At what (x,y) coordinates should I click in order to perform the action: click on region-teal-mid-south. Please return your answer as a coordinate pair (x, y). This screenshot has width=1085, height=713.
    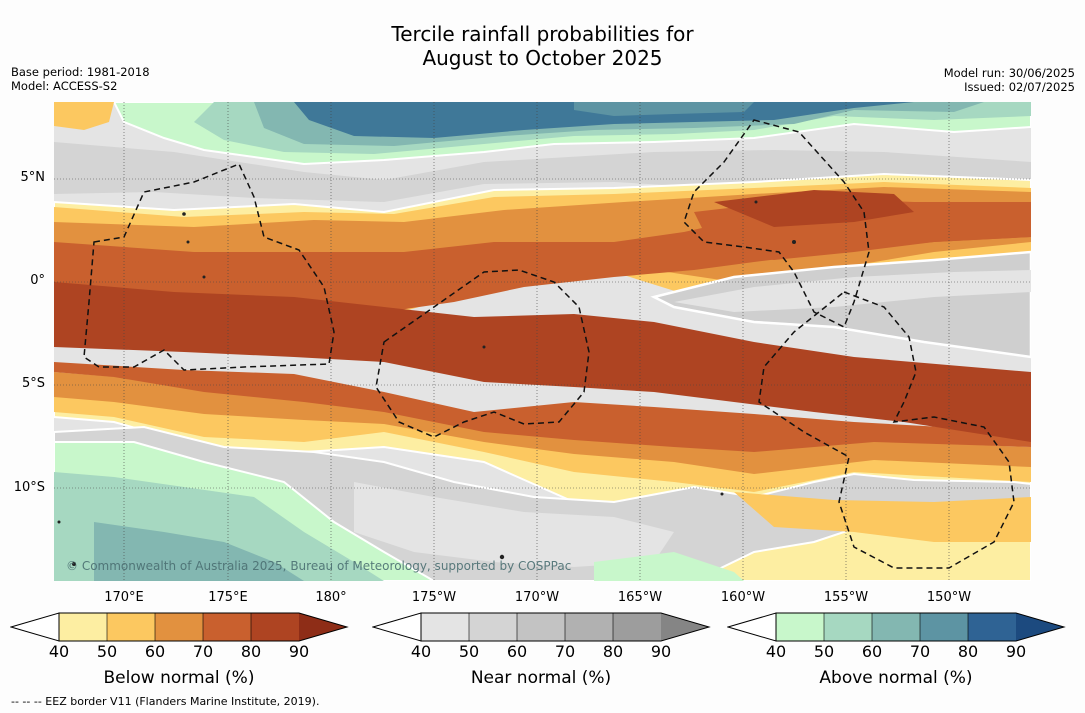
    Looking at the image, I should click on (199, 551).